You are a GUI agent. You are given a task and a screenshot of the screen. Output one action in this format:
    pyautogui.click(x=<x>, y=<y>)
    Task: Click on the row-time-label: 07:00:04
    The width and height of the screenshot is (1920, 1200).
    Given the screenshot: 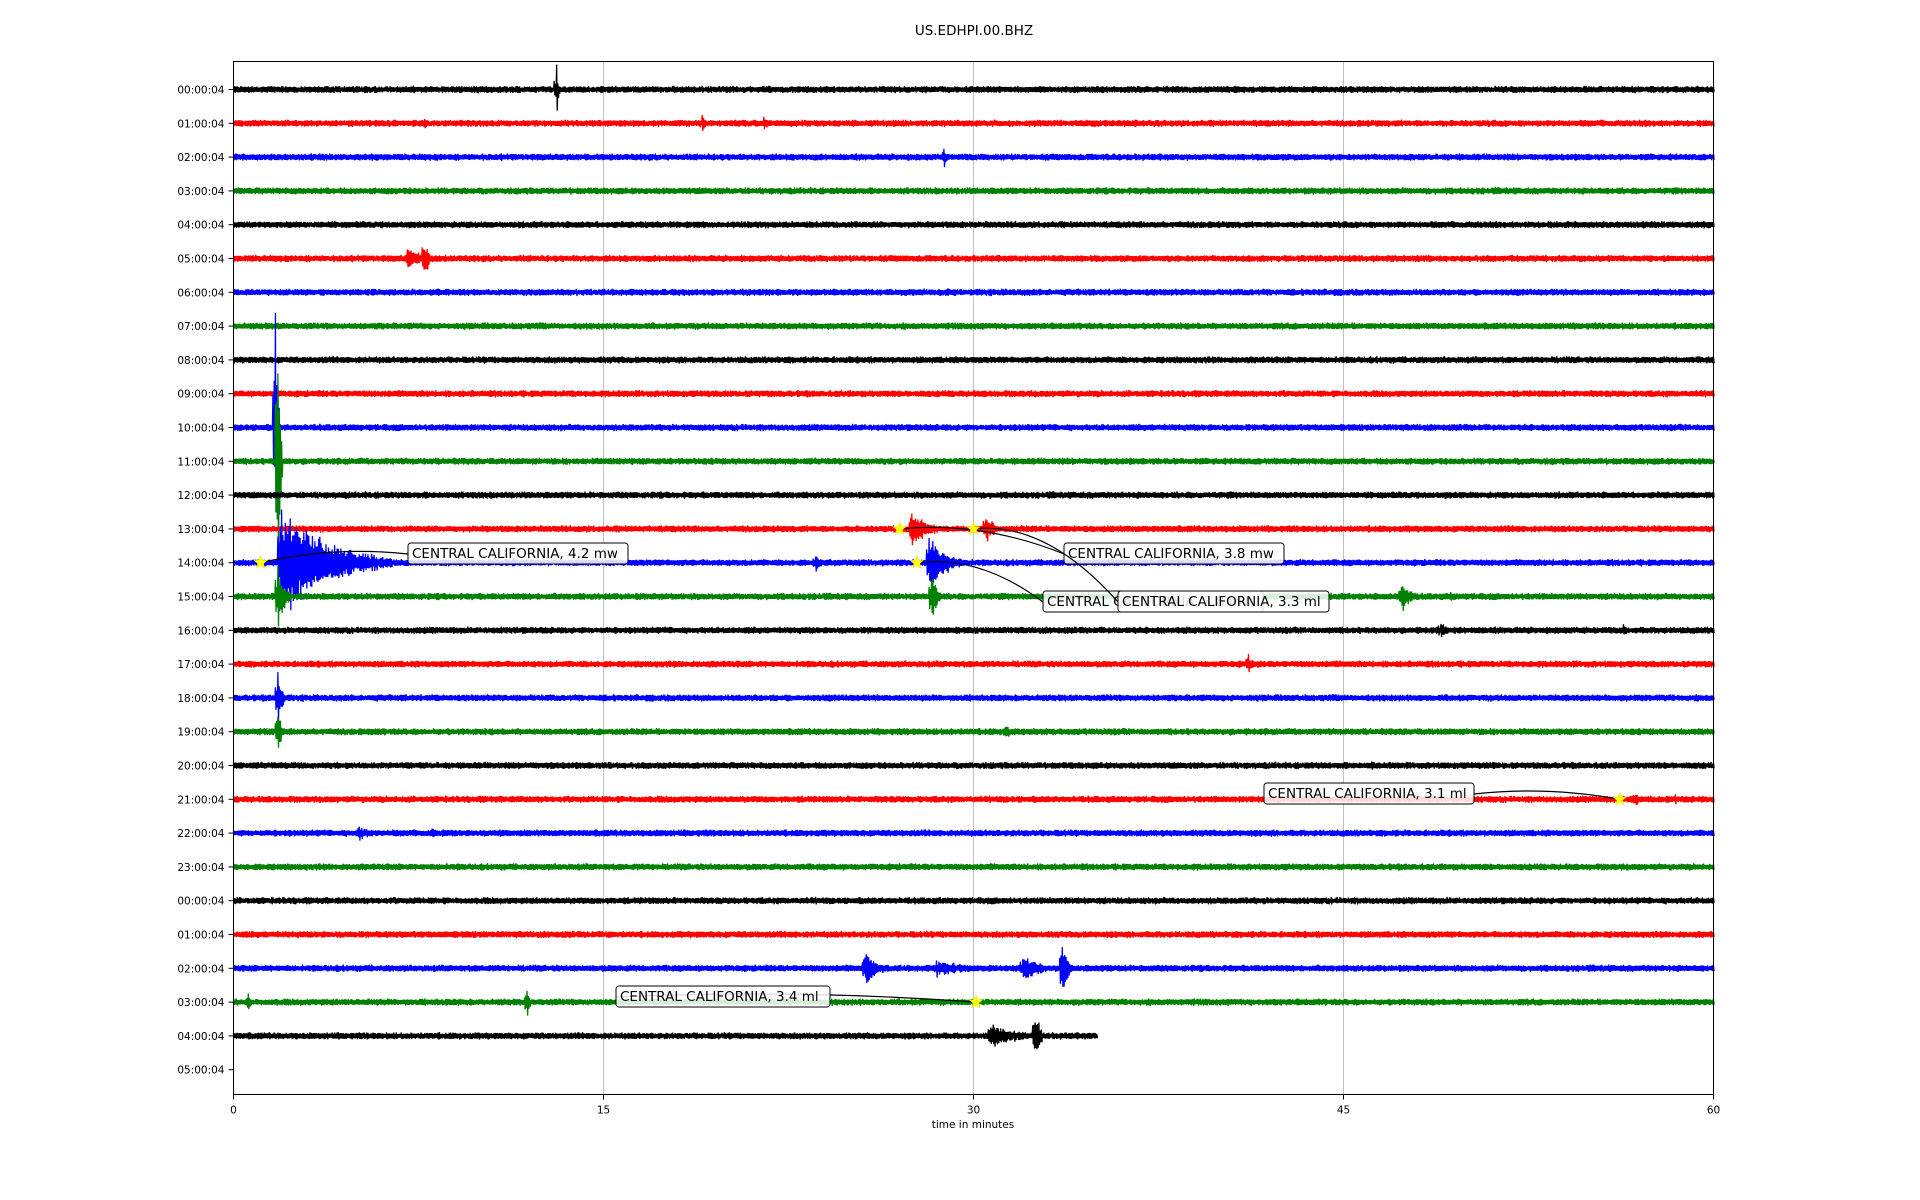 What is the action you would take?
    pyautogui.click(x=200, y=327)
    